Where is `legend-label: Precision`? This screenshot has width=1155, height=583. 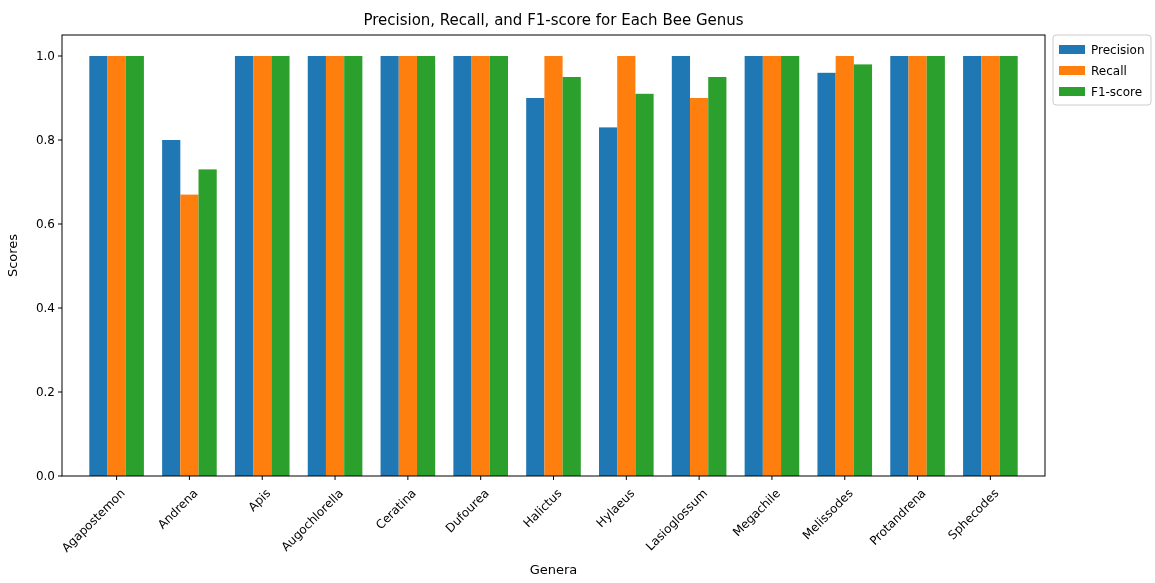
legend-label: Precision is located at coordinates (1118, 50).